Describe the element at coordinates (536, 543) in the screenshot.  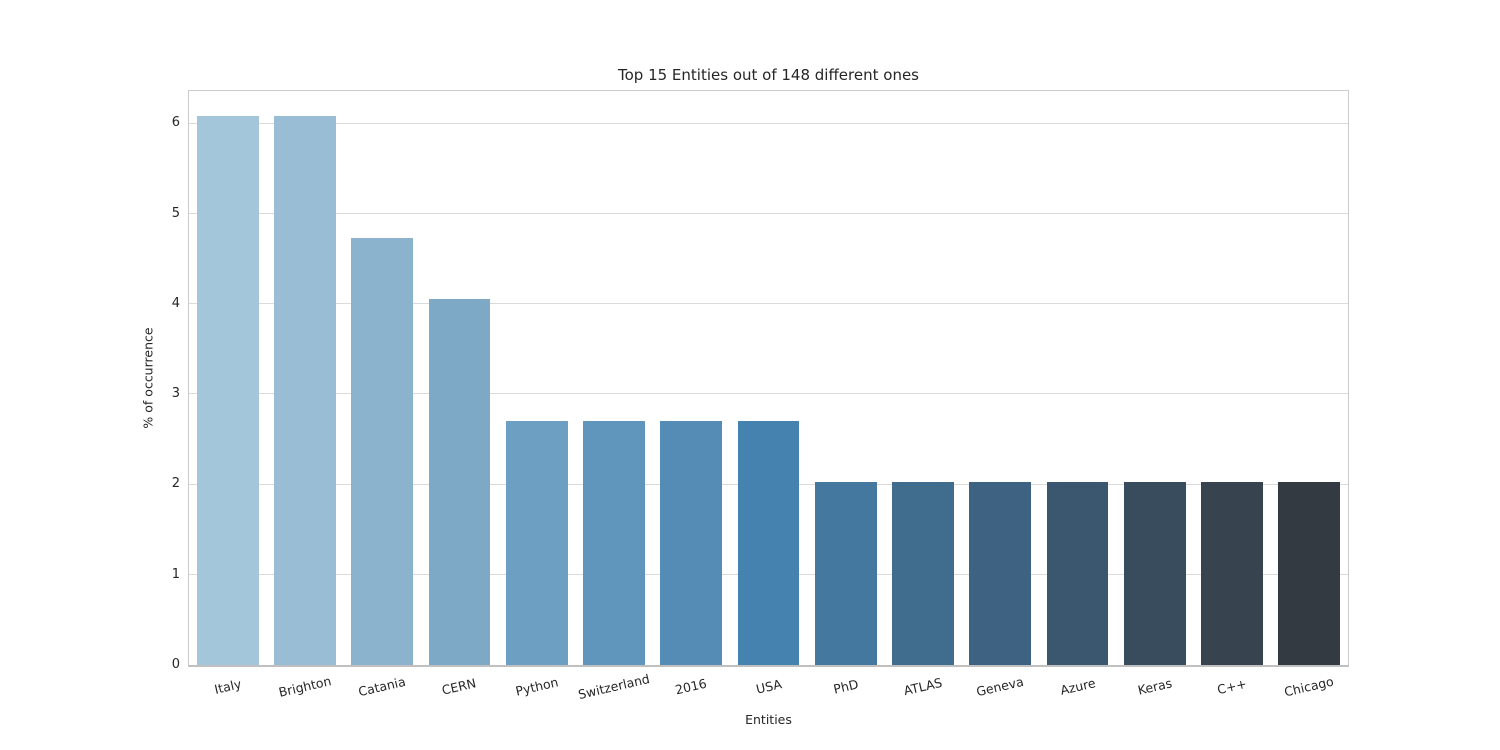
I see `bar-python` at that location.